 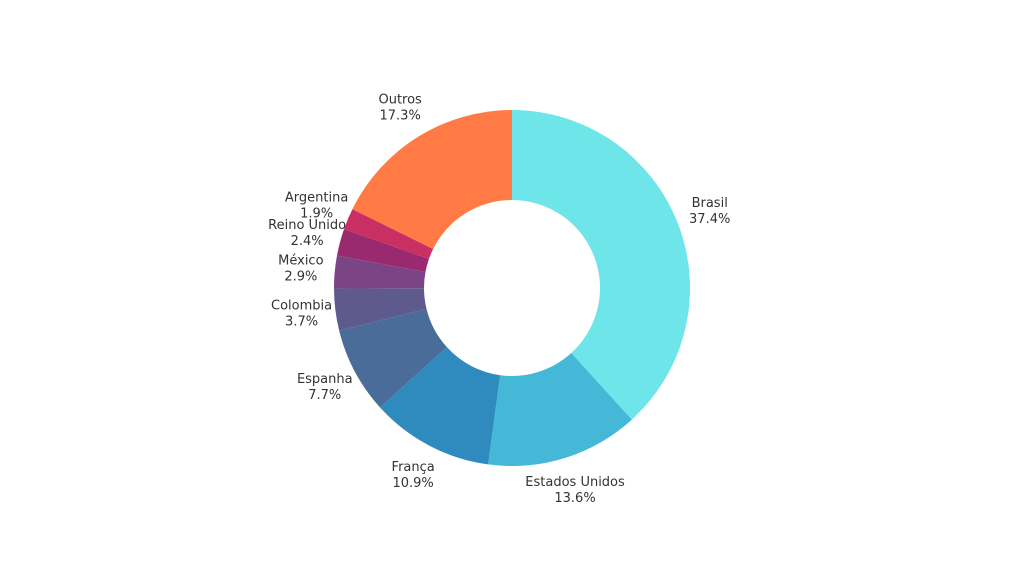 I want to click on slice-label: Colombia, so click(x=301, y=305).